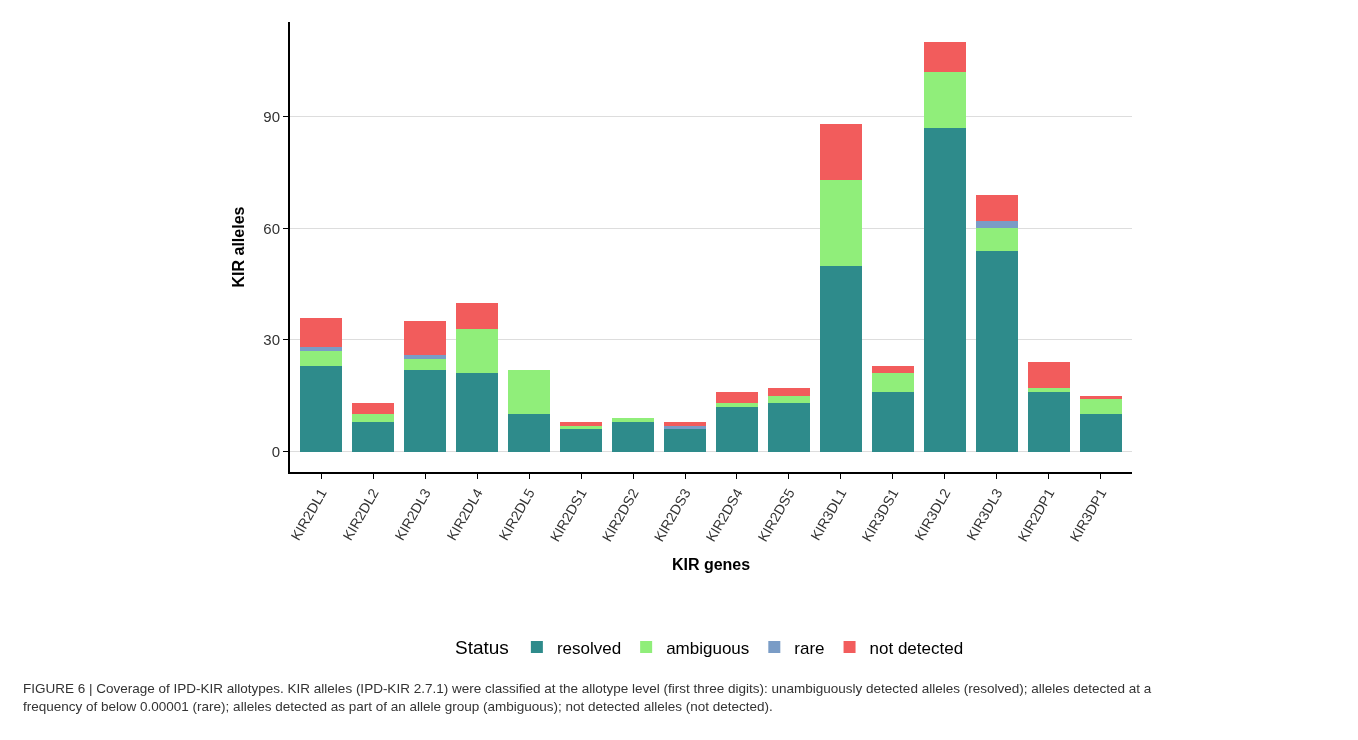 The width and height of the screenshot is (1358, 740). What do you see at coordinates (271, 340) in the screenshot?
I see `y-tick-label: 30` at bounding box center [271, 340].